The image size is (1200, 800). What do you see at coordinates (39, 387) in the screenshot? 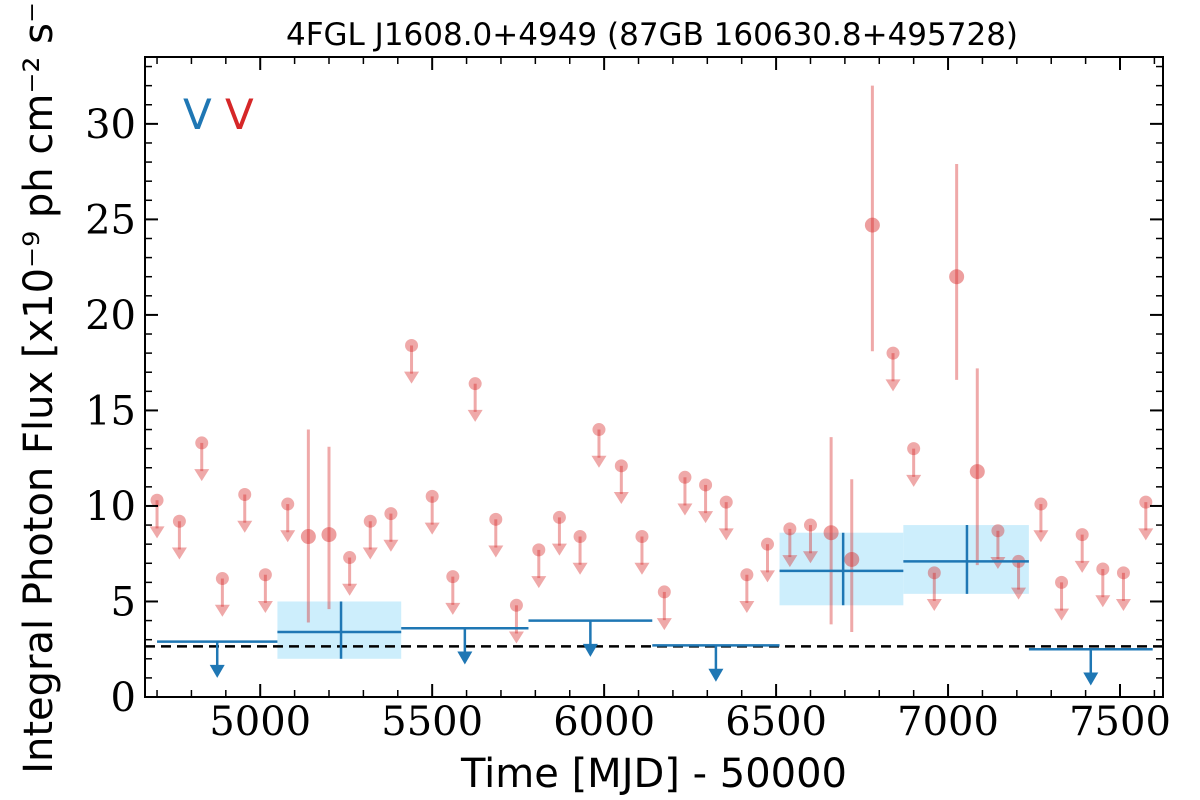
I see `y-axis-label: Integral Photon Flux [x10⁻⁹ ph cm⁻² s⁻¹]` at bounding box center [39, 387].